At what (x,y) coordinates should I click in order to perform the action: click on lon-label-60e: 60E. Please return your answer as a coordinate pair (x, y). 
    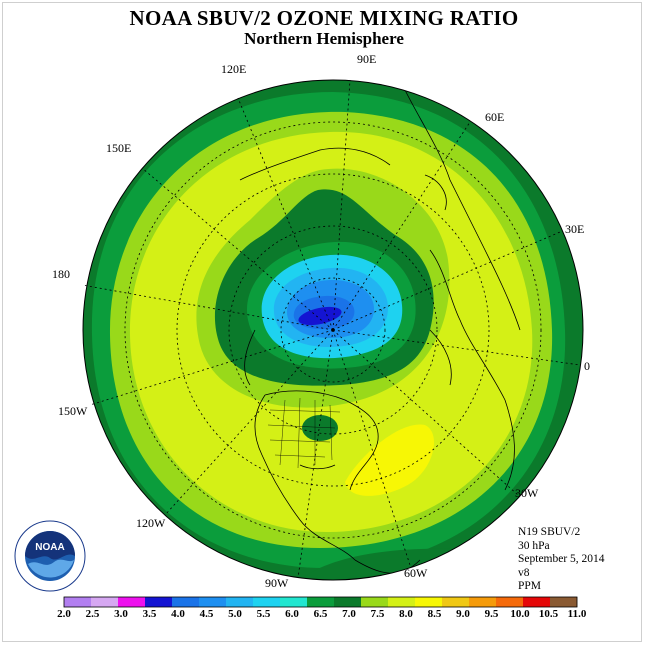
    Looking at the image, I should click on (495, 117).